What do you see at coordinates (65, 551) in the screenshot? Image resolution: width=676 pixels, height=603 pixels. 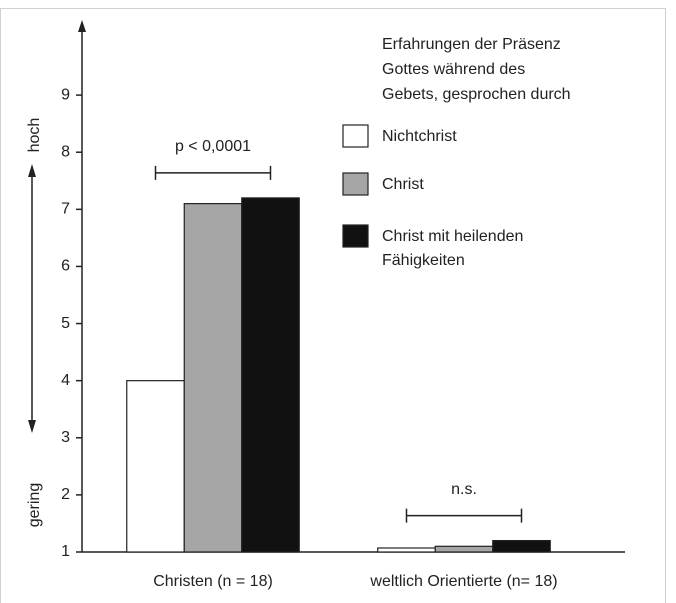 I see `y-tick-label: 1` at bounding box center [65, 551].